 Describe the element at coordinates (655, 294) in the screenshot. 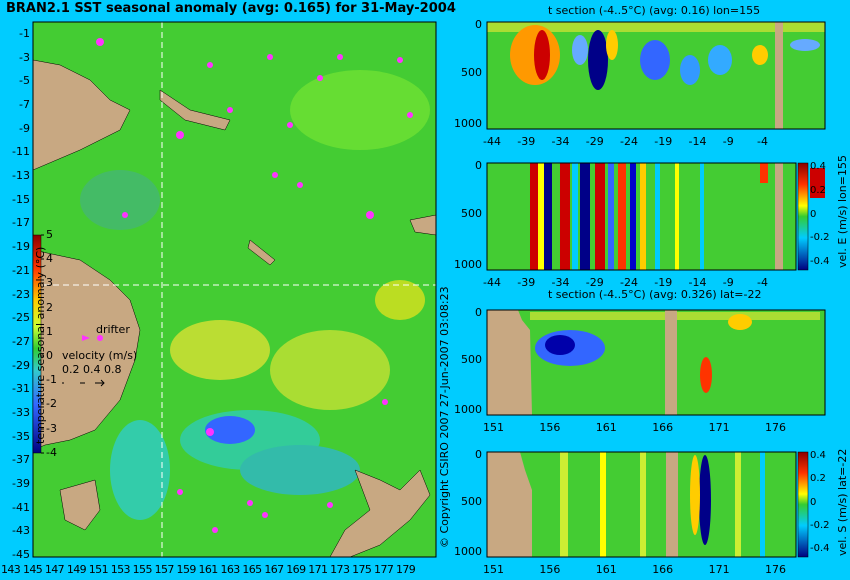

I see `section3-title: t section (-4..5°C) (avg: 0.326) lat=-22` at that location.